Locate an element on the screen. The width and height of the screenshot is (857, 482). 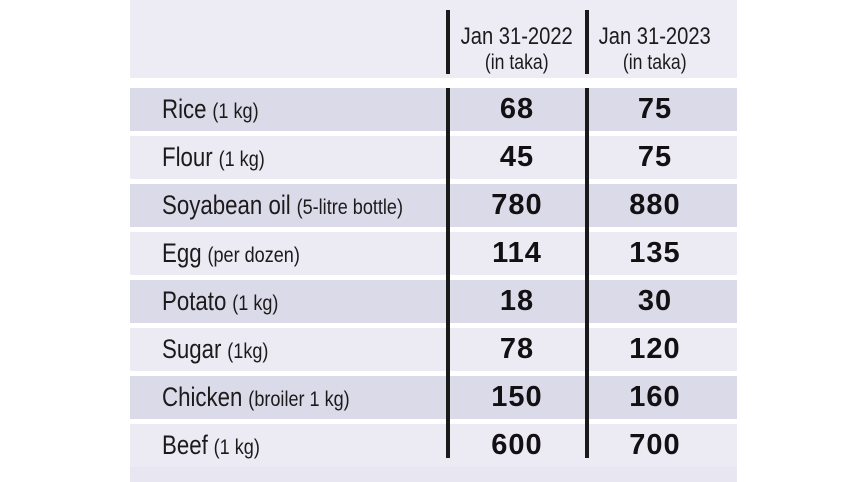
item-label-cell: Chicken (broiler 1 kg) is located at coordinates (288, 397).